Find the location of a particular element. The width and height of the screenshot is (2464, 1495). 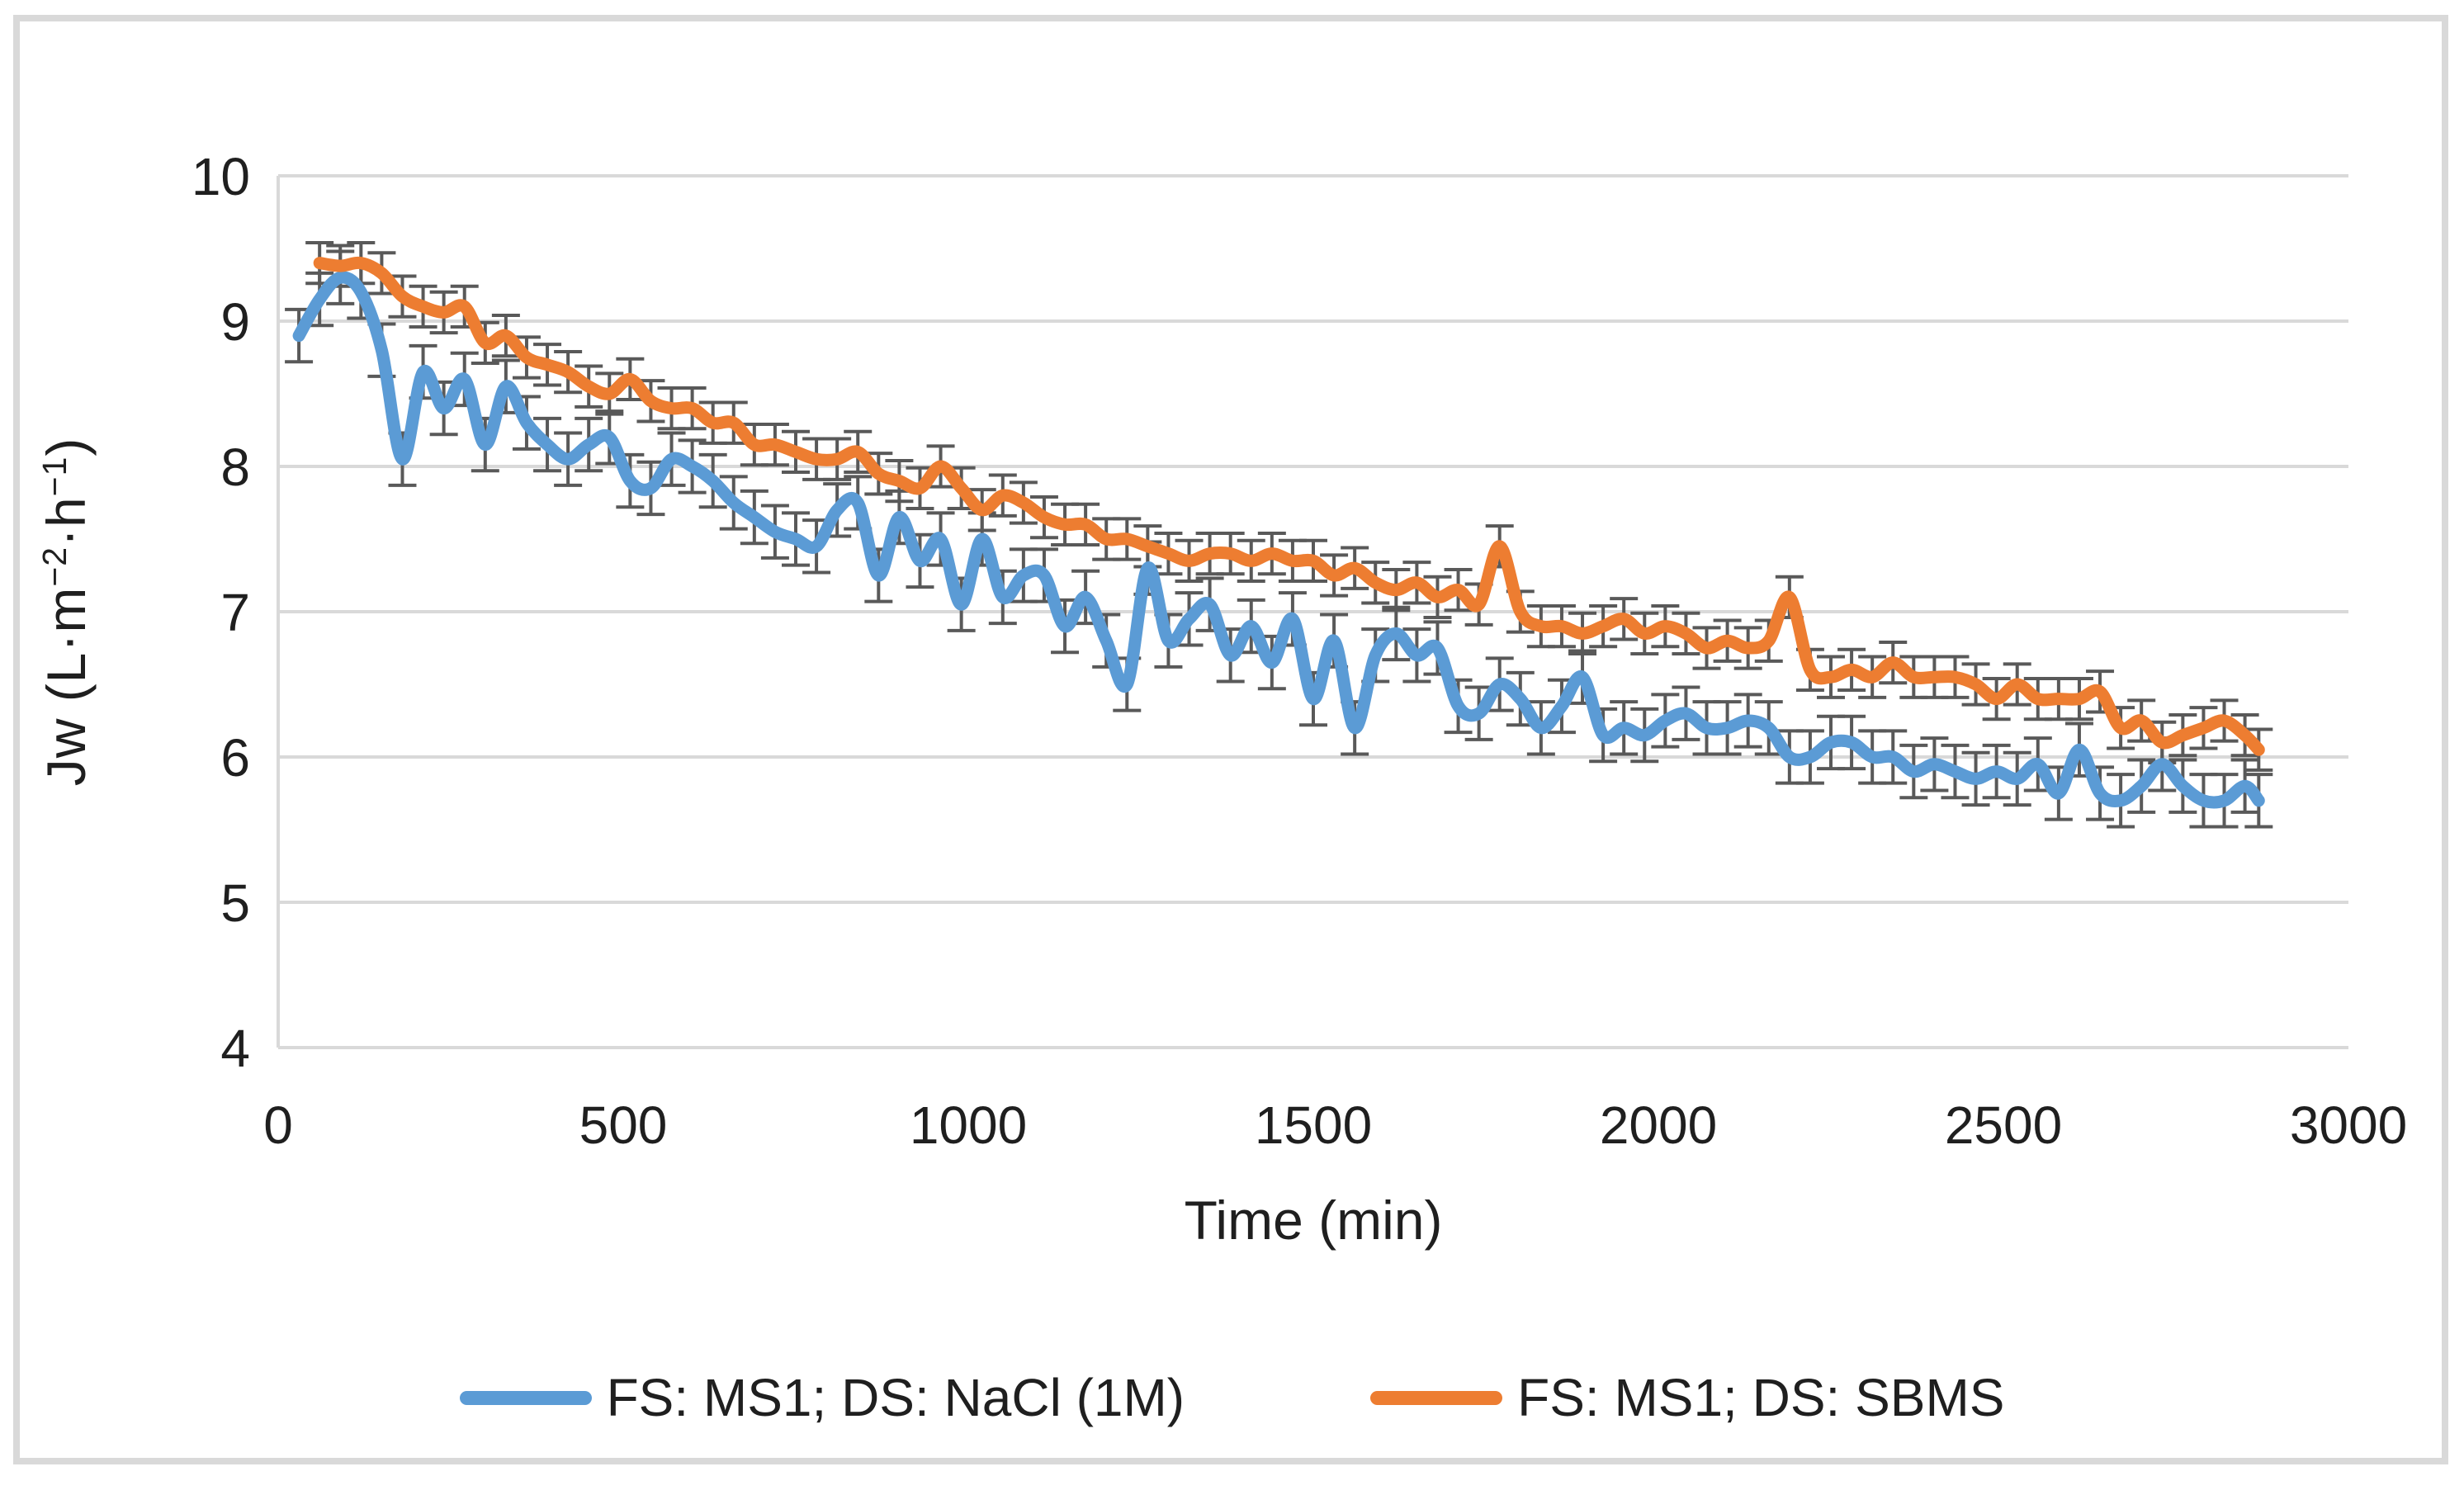

x-tick-label-2500: 2500 is located at coordinates (2004, 1125).